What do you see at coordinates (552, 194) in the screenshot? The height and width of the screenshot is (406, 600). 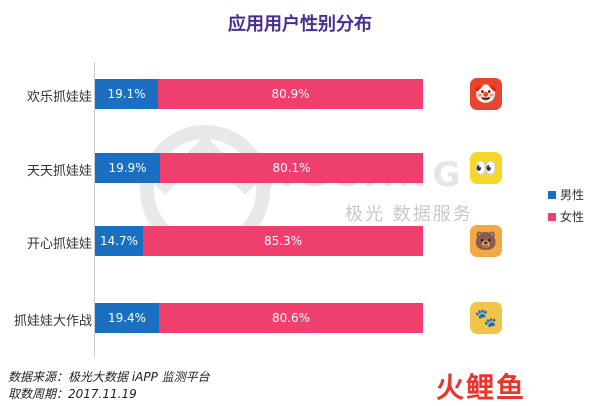 I see `legend-swatch-male` at bounding box center [552, 194].